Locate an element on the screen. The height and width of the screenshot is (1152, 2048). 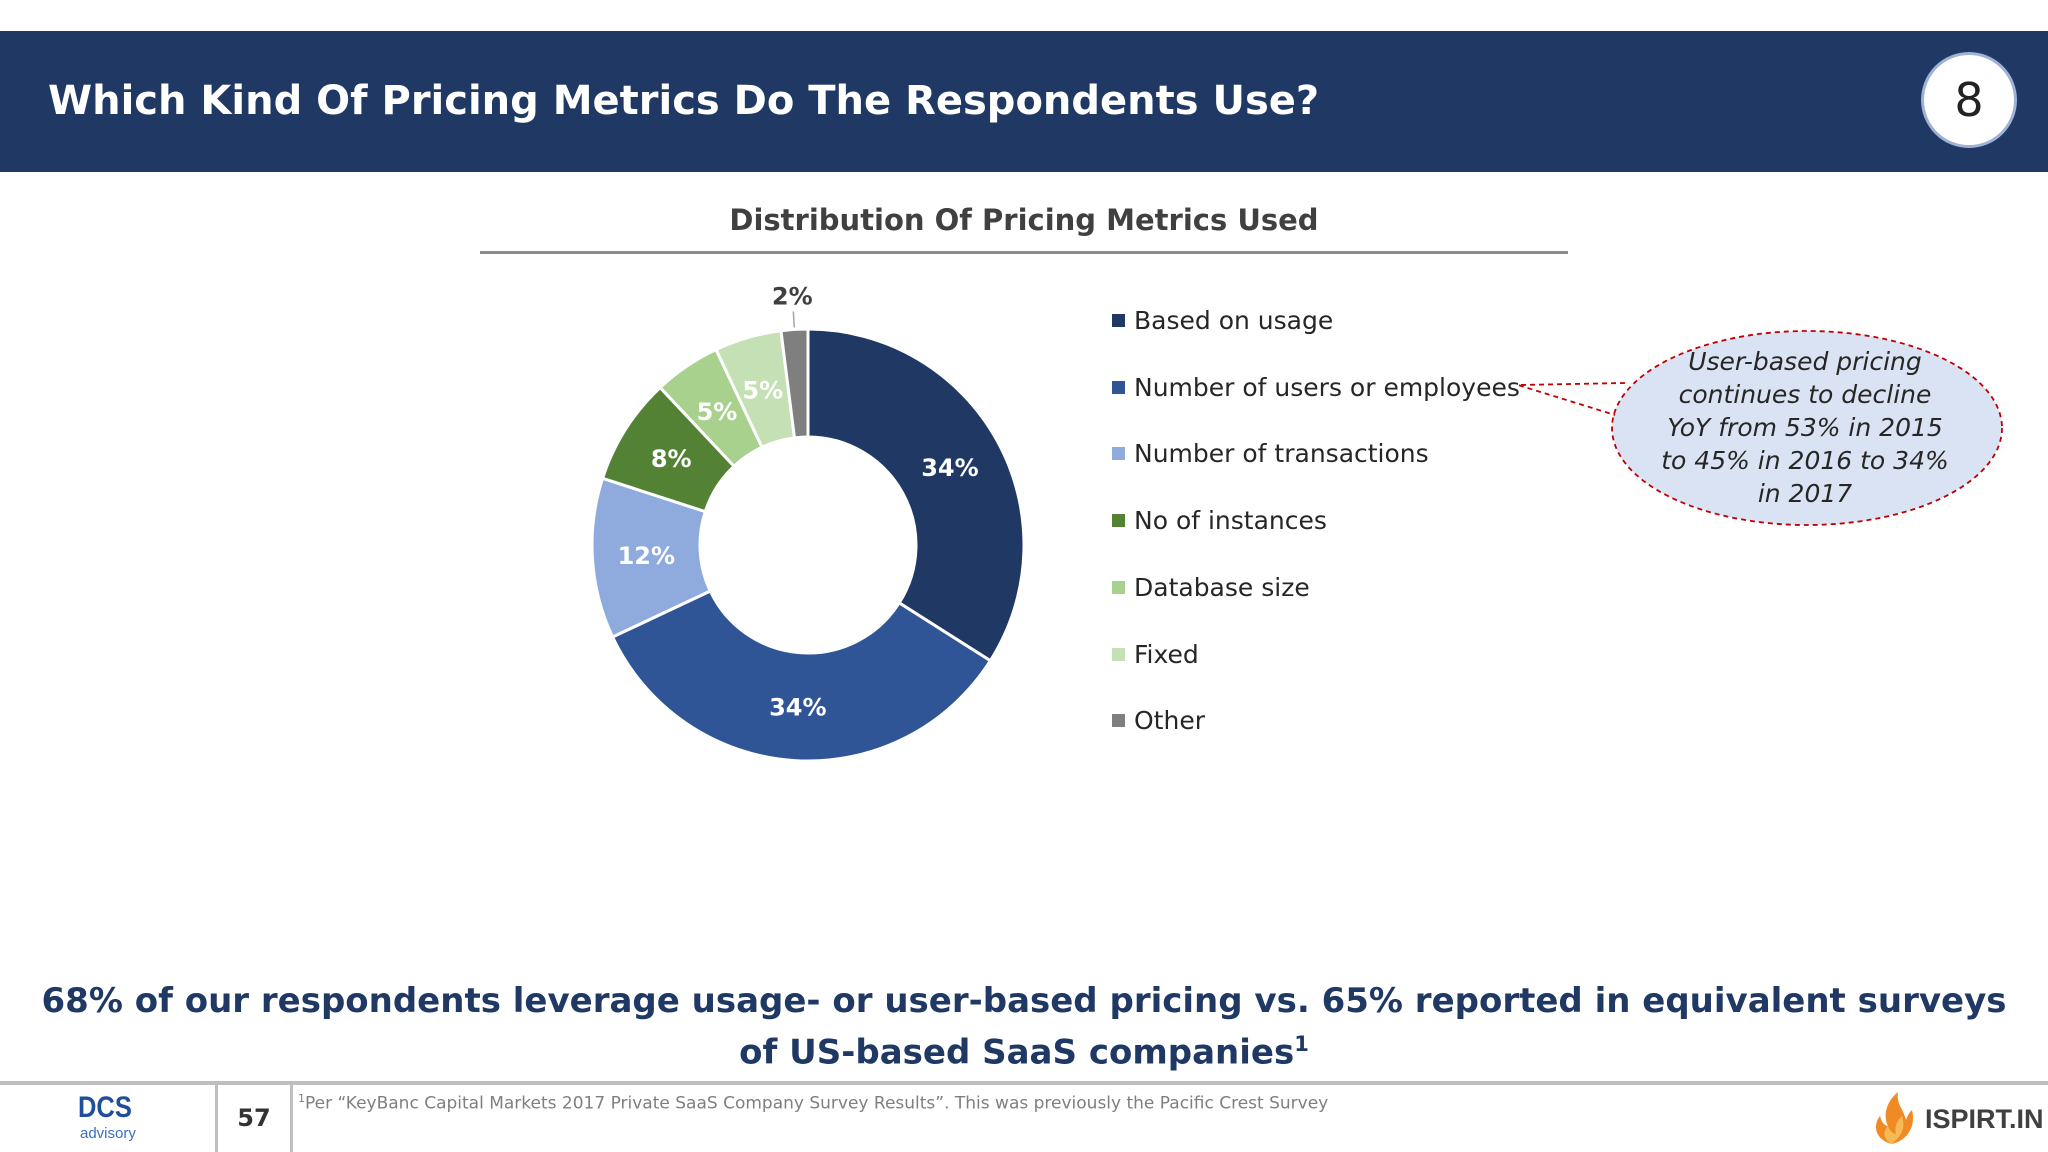
legend-label: Database size is located at coordinates (1222, 587).